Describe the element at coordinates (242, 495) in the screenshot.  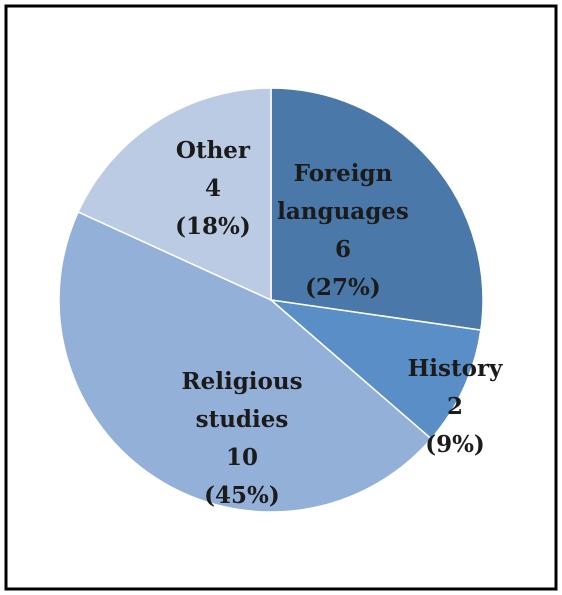
I see `percent-label: (45%)` at that location.